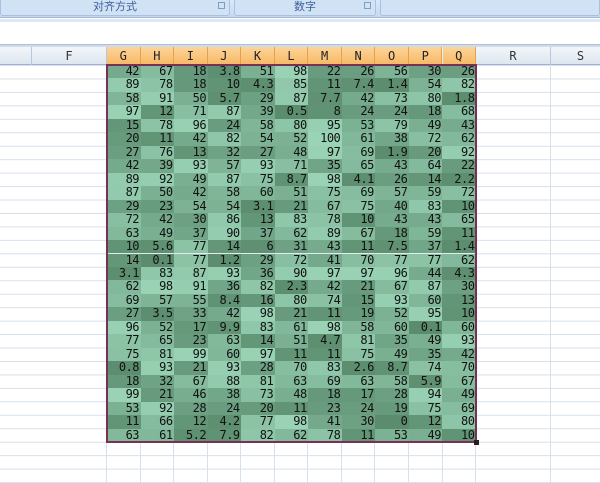  I want to click on cell-j23: 93, so click(224, 367).